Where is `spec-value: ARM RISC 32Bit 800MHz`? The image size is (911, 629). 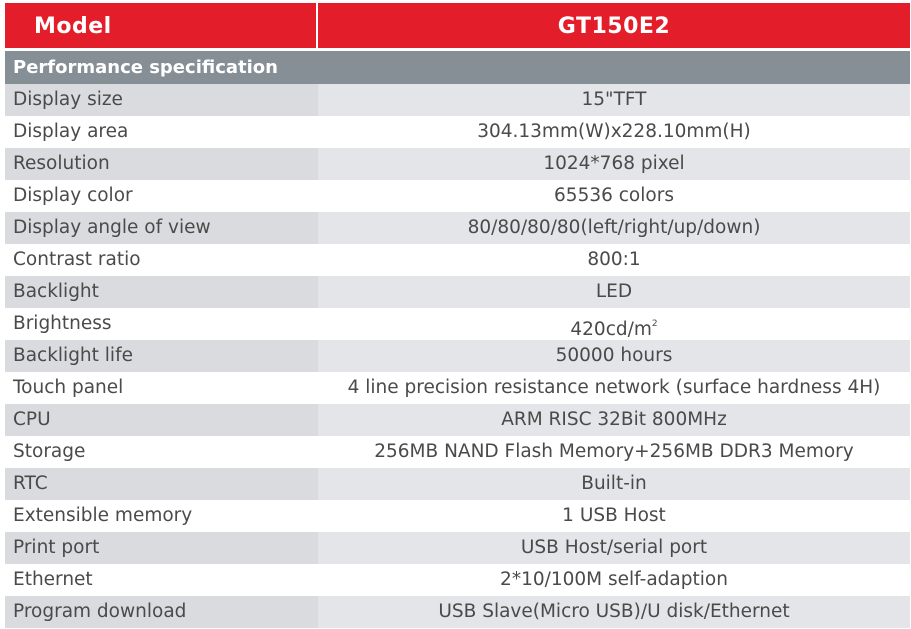
spec-value: ARM RISC 32Bit 800MHz is located at coordinates (614, 420).